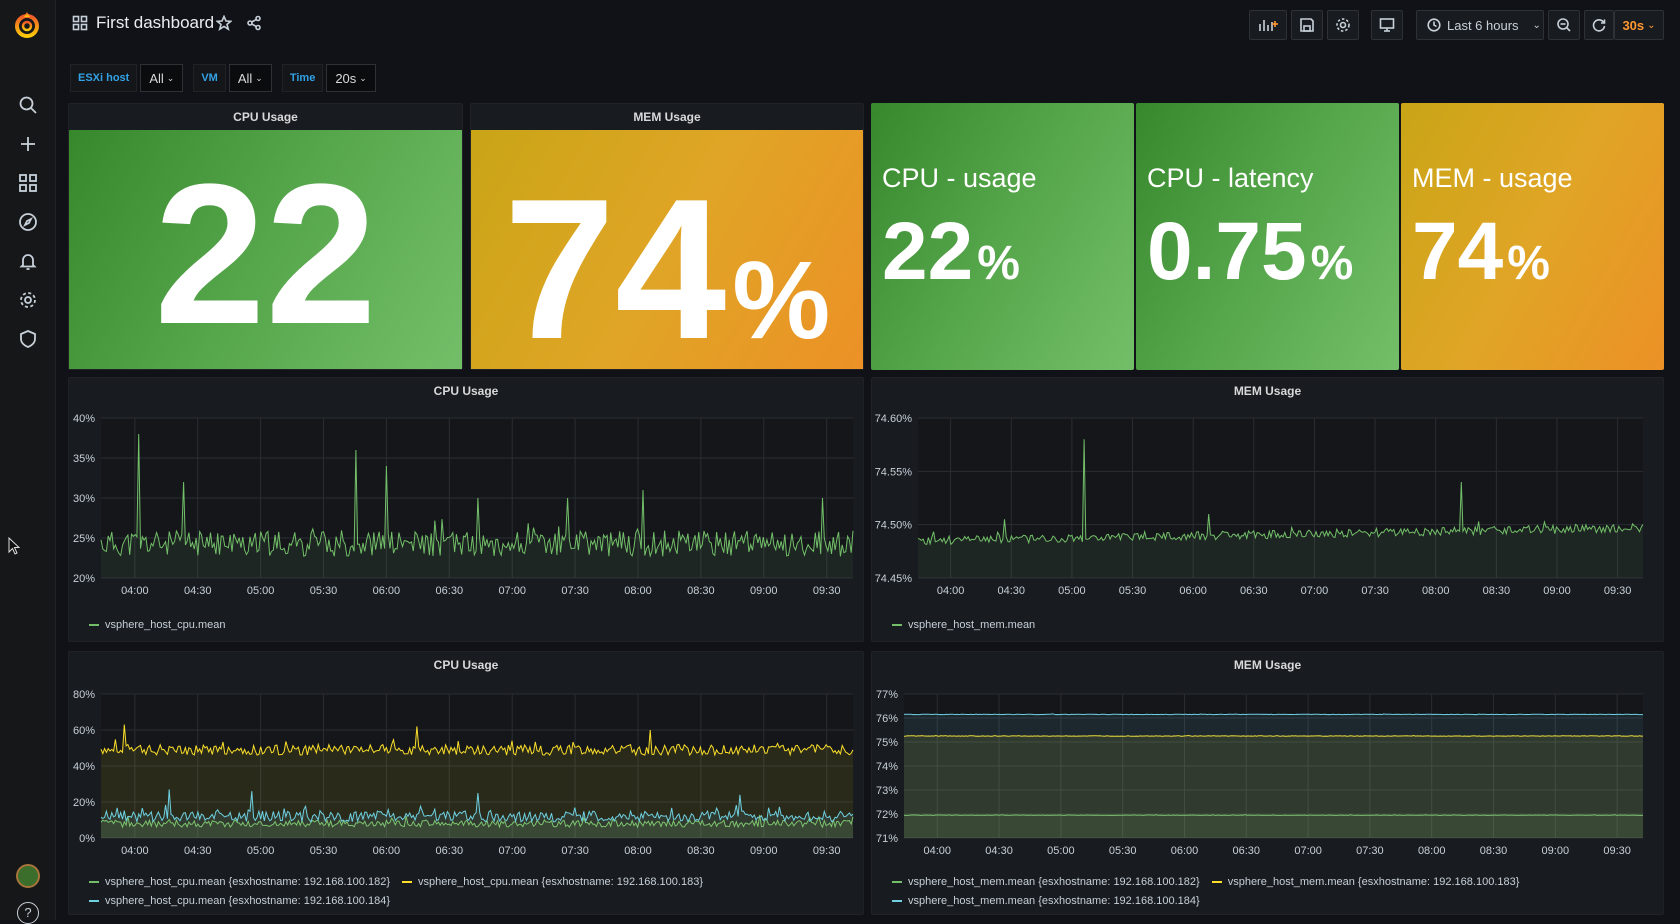  I want to click on create-plus-icon, so click(28, 144).